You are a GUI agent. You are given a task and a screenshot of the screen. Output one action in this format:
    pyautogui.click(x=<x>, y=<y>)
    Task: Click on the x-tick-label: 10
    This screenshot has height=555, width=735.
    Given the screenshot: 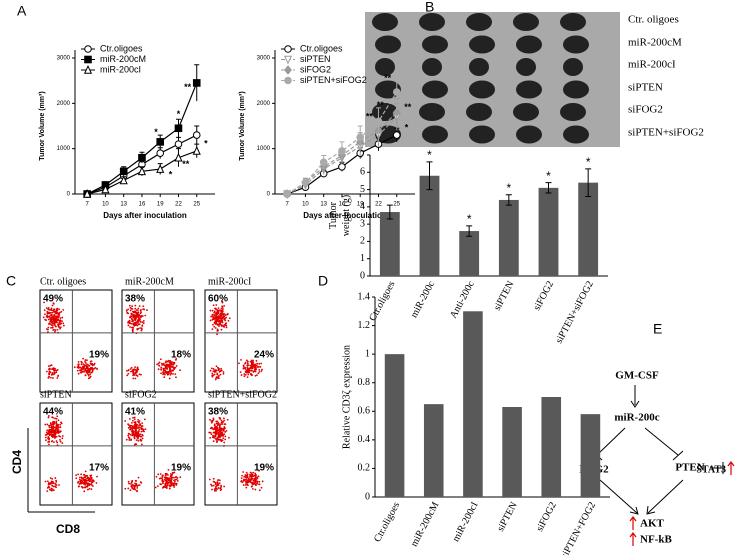 What is the action you would take?
    pyautogui.click(x=305, y=205)
    